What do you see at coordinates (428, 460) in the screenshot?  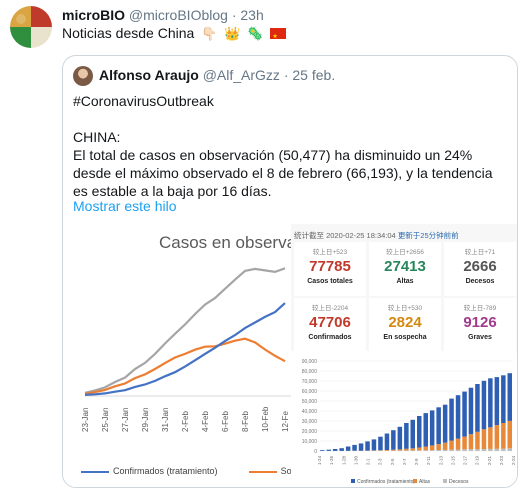 I see `x-tick-label: 2-11` at bounding box center [428, 460].